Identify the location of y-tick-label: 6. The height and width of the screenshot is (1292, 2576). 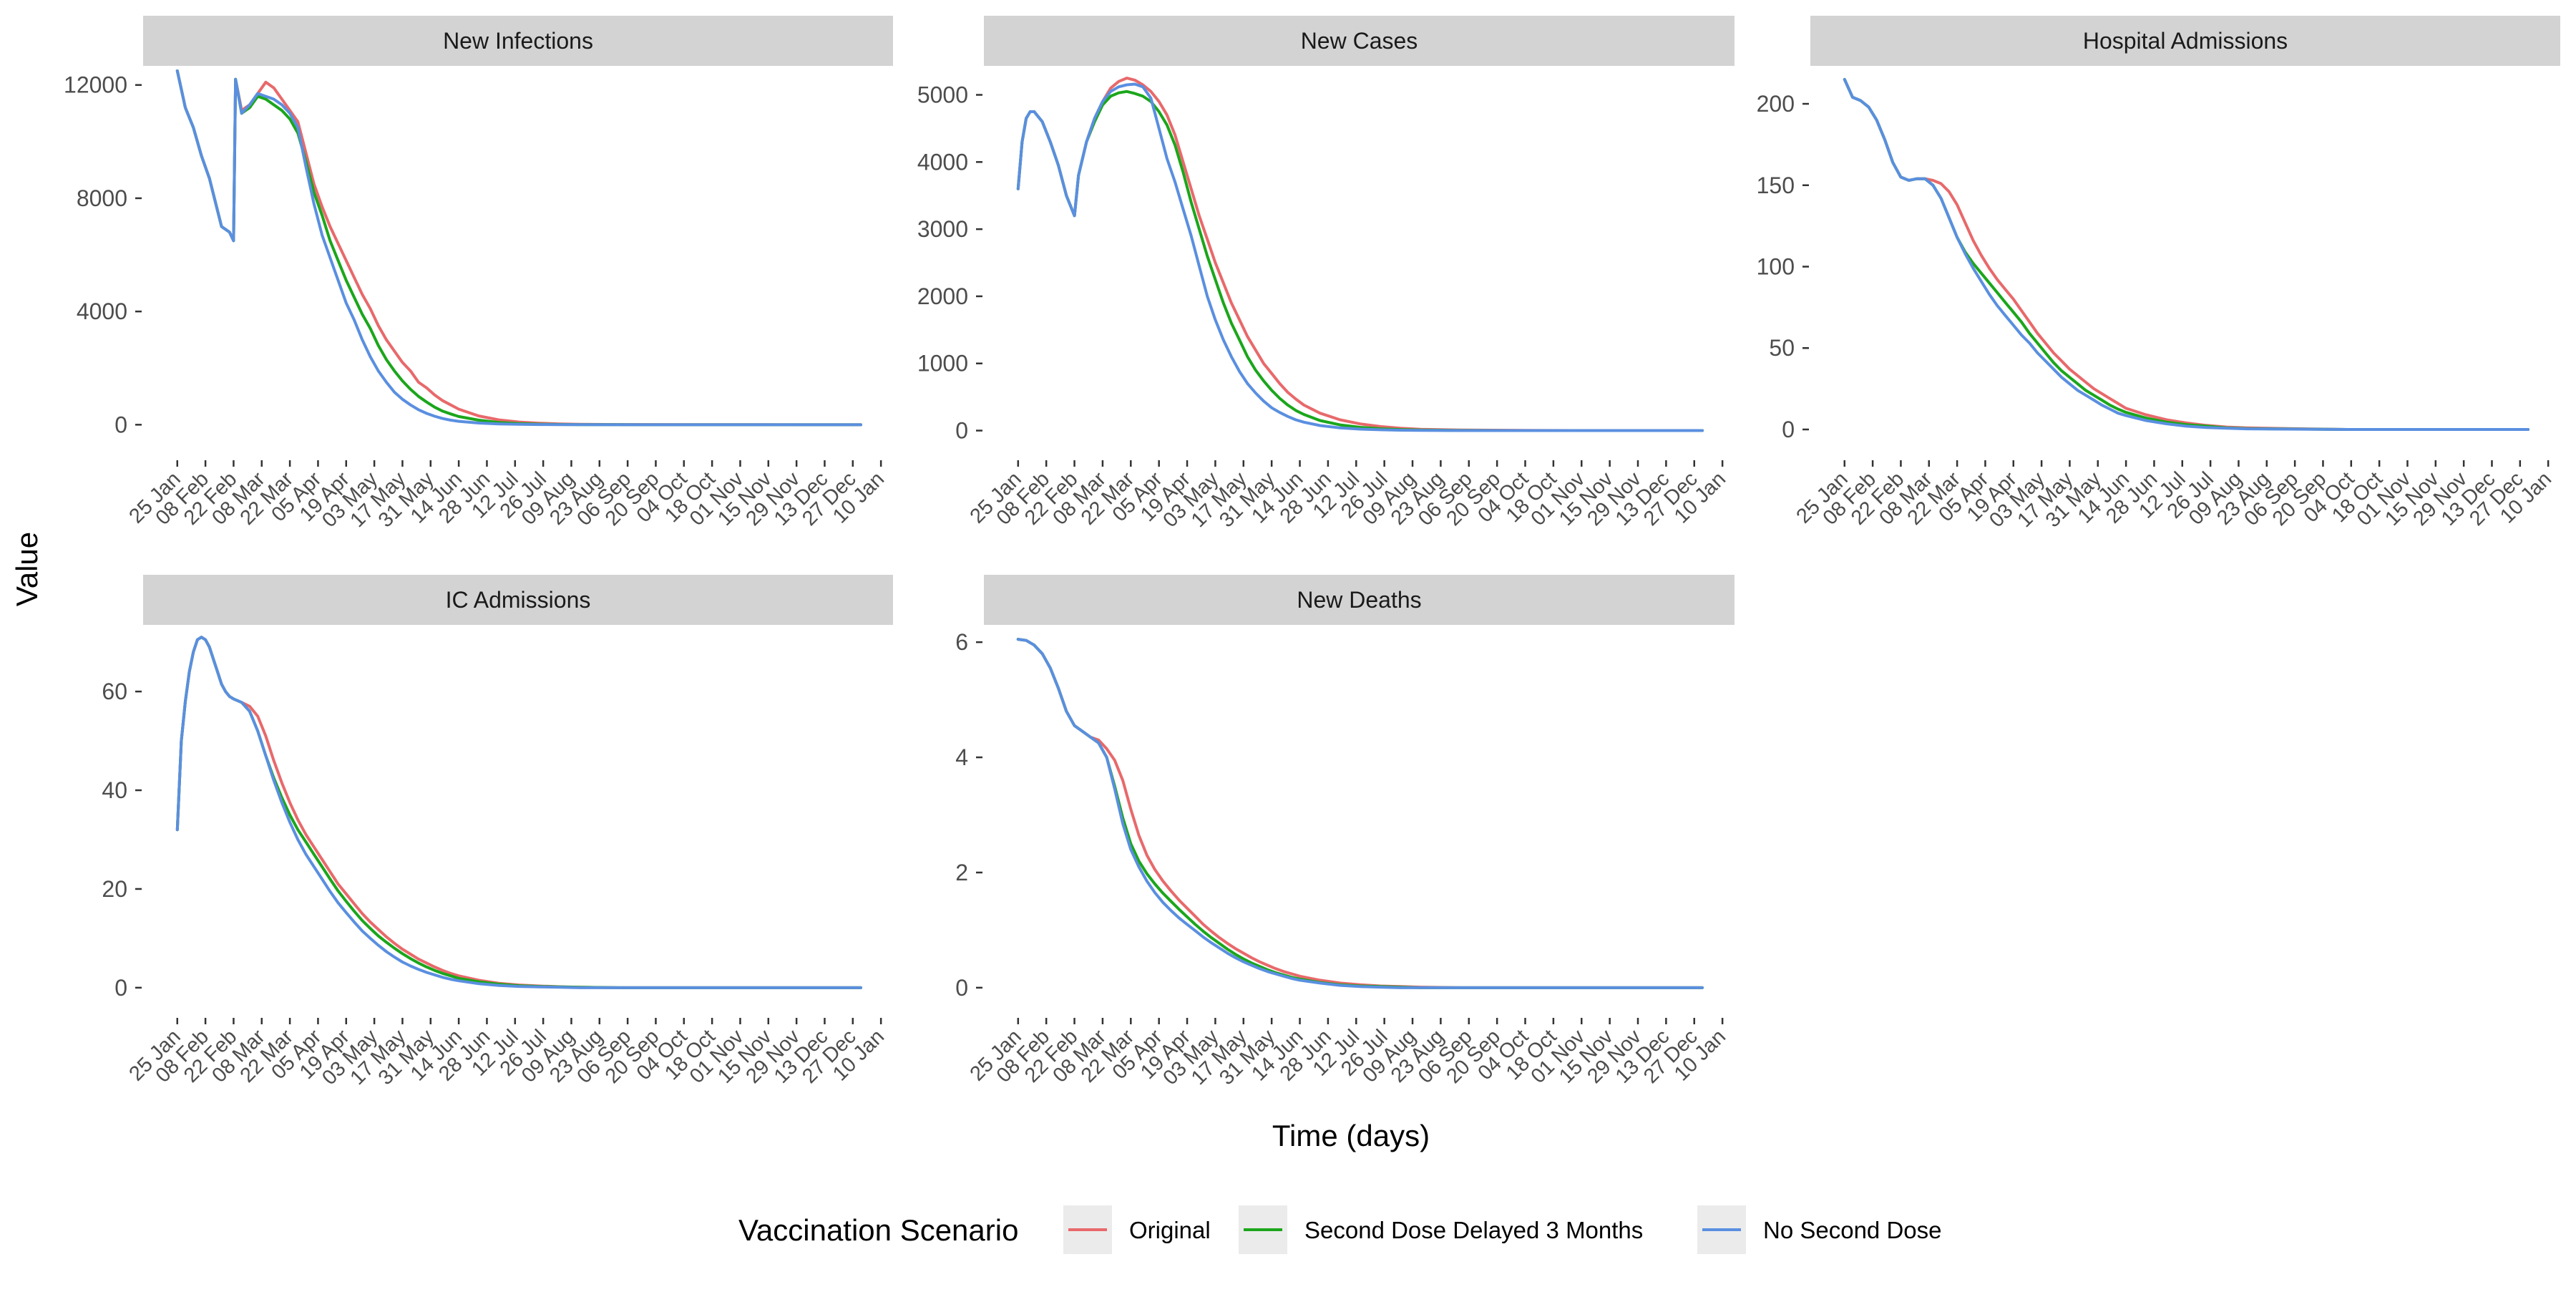
(961, 642).